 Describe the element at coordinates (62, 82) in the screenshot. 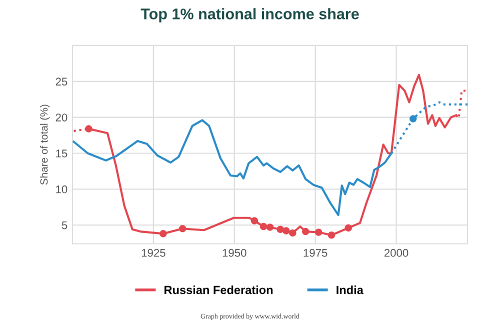

I see `y-tick-label: 25` at that location.